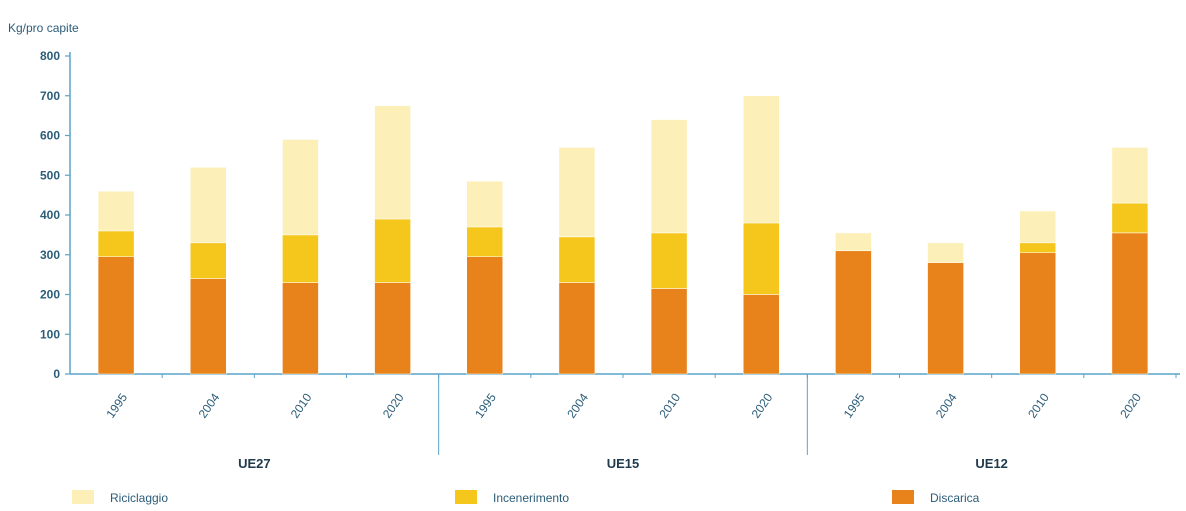  Describe the element at coordinates (466, 497) in the screenshot. I see `legend-swatch-incenerimento` at that location.